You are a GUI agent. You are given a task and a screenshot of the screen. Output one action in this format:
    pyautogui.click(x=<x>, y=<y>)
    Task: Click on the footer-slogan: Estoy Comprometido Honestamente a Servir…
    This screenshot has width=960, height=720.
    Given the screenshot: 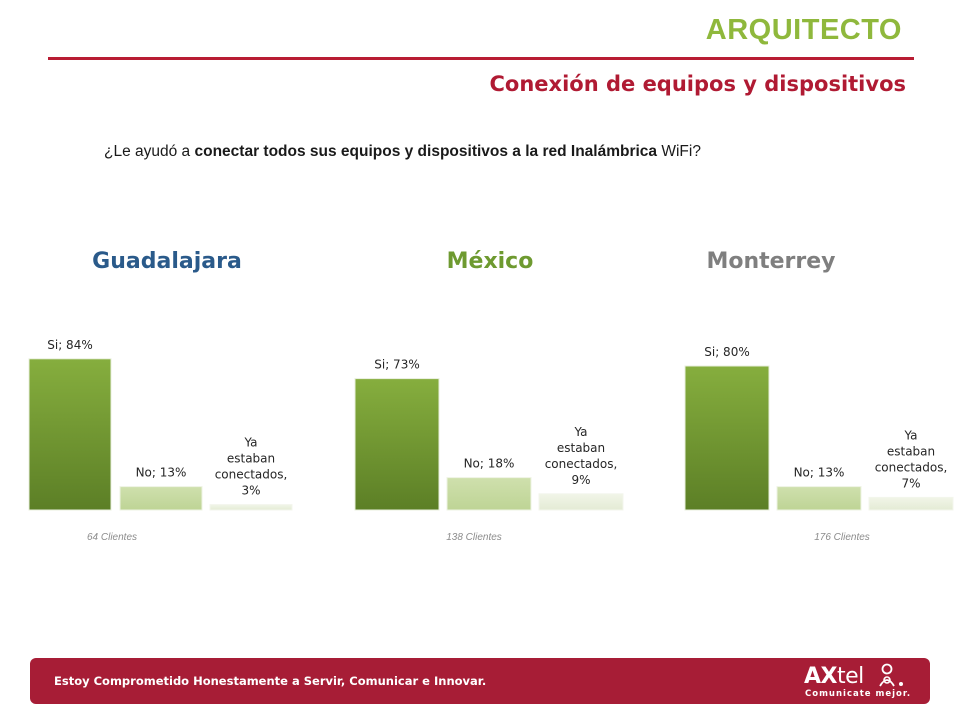 What is the action you would take?
    pyautogui.click(x=270, y=681)
    